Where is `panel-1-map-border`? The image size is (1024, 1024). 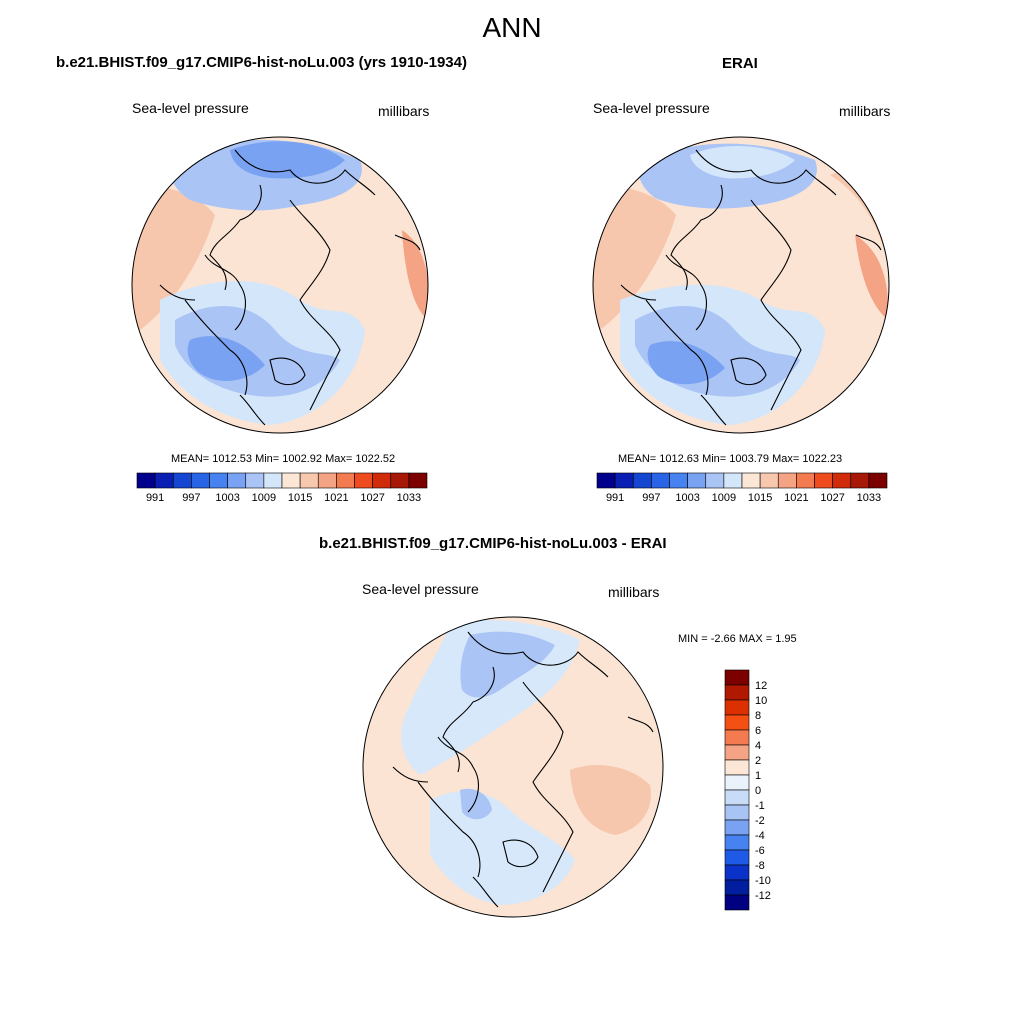 panel-1-map-border is located at coordinates (280, 285).